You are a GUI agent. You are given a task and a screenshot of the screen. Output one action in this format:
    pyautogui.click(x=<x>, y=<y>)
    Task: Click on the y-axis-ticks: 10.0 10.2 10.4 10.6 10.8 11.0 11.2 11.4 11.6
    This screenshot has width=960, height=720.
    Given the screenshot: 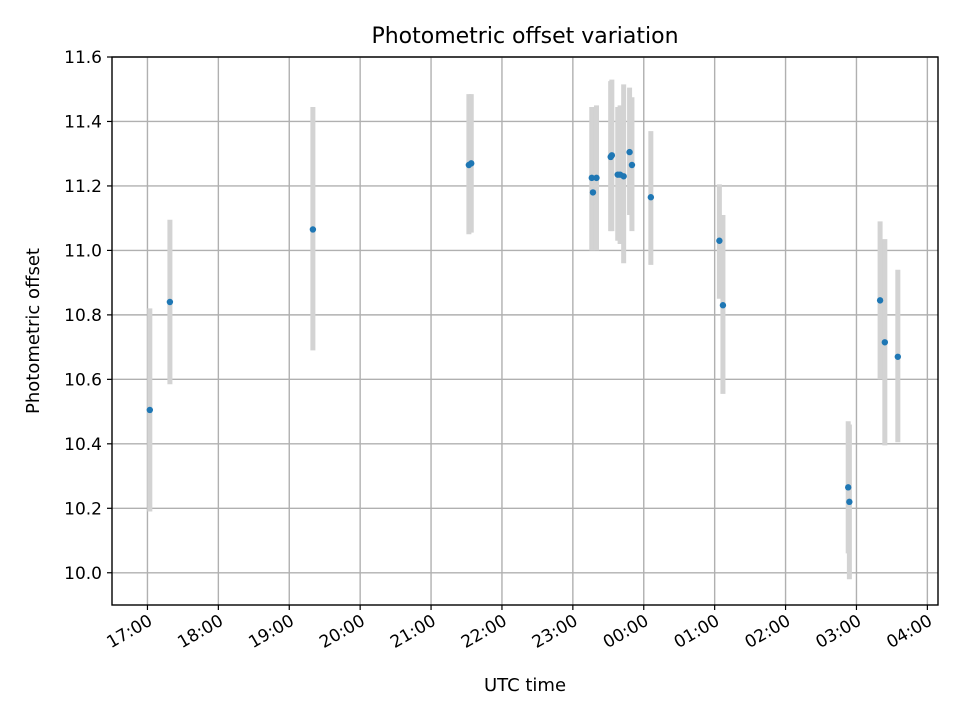 What is the action you would take?
    pyautogui.click(x=88, y=316)
    